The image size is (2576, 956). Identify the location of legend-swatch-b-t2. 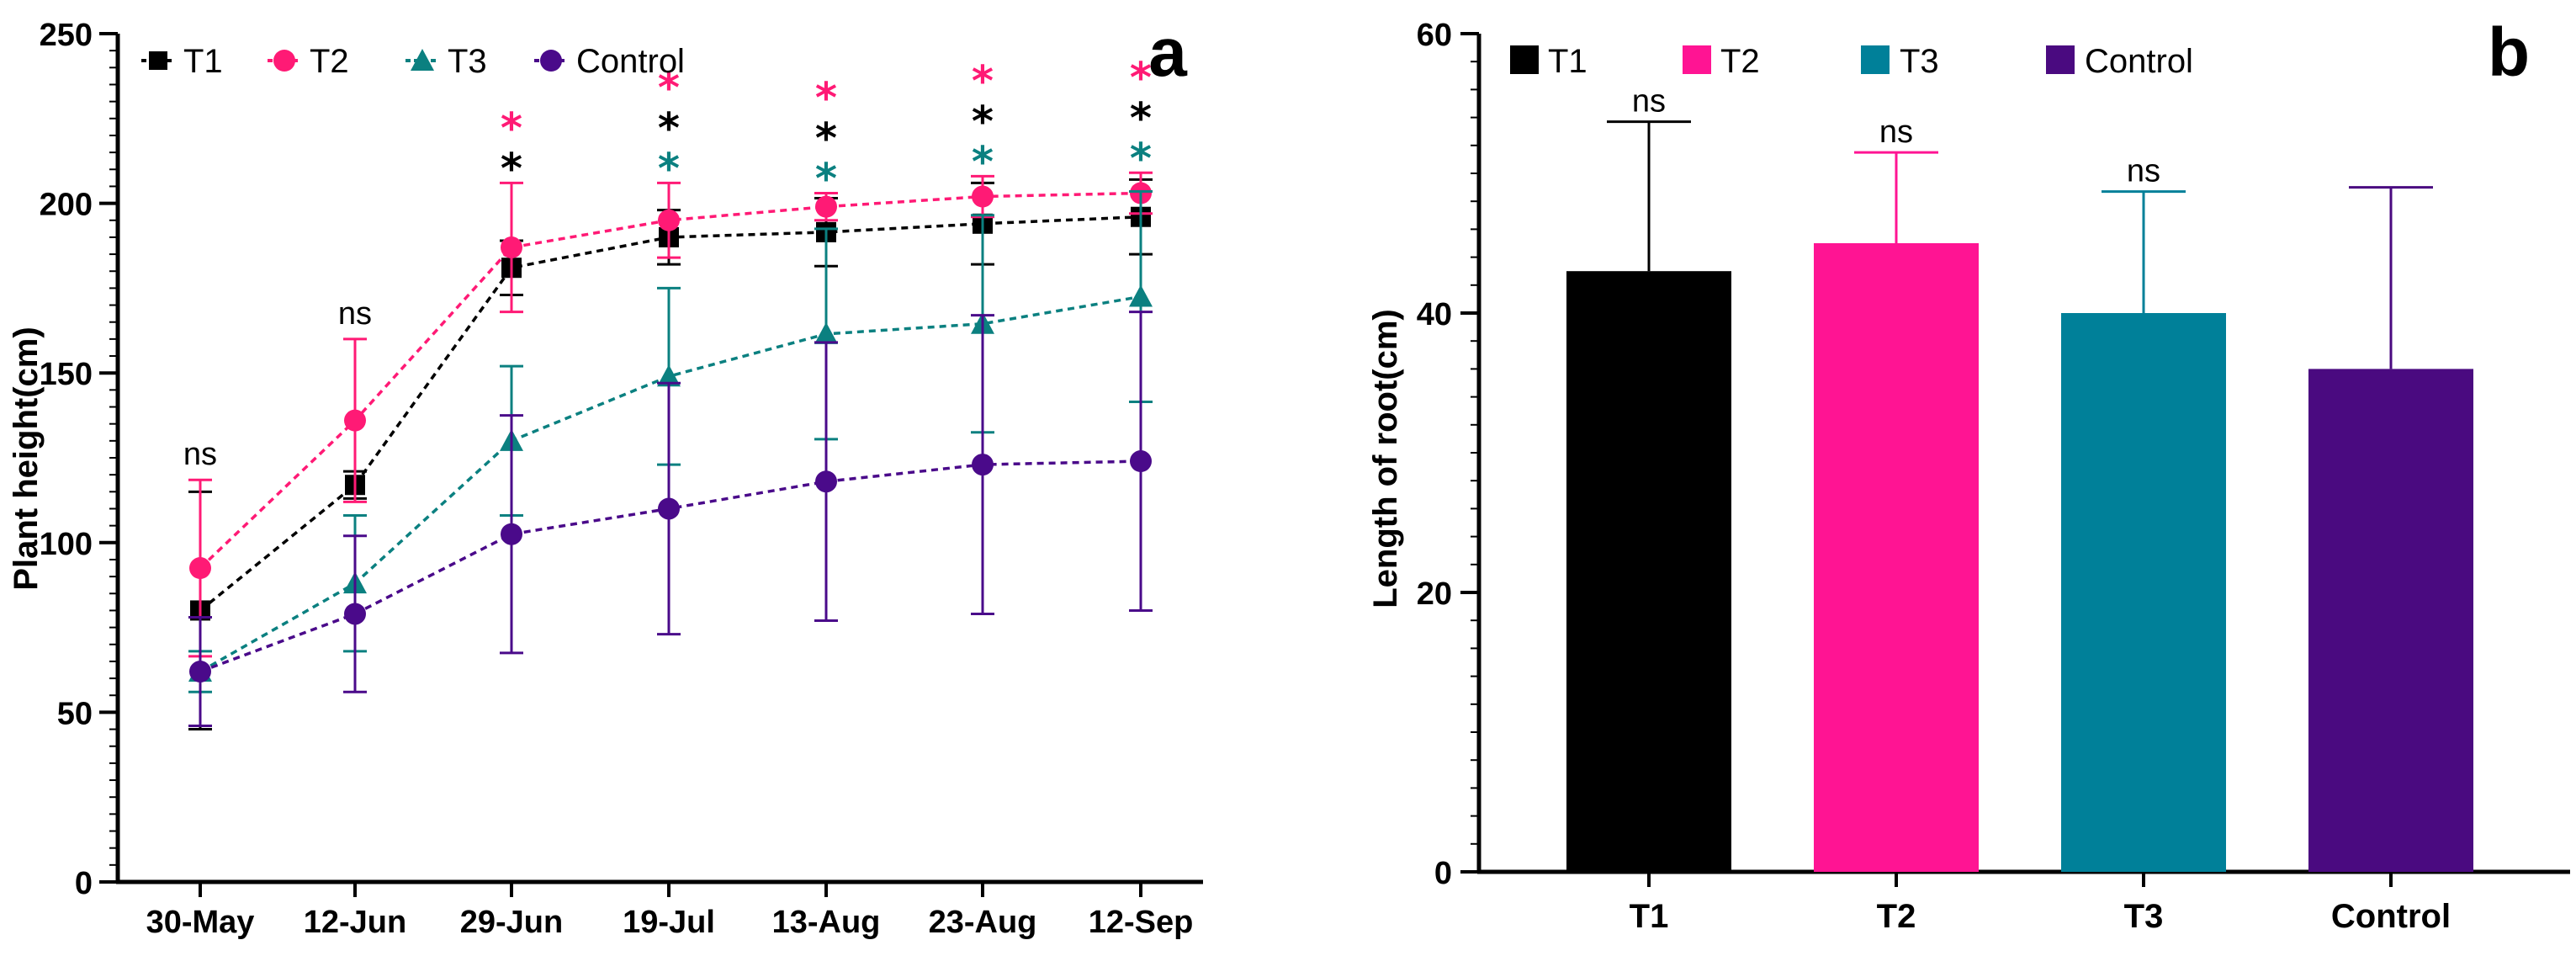
(1697, 59).